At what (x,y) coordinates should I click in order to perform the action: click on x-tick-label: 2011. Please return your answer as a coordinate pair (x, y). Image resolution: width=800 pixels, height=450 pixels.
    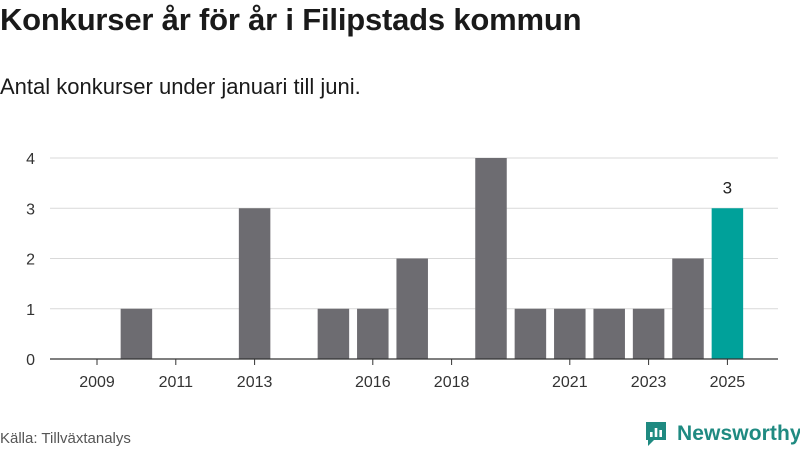
    Looking at the image, I should click on (176, 382).